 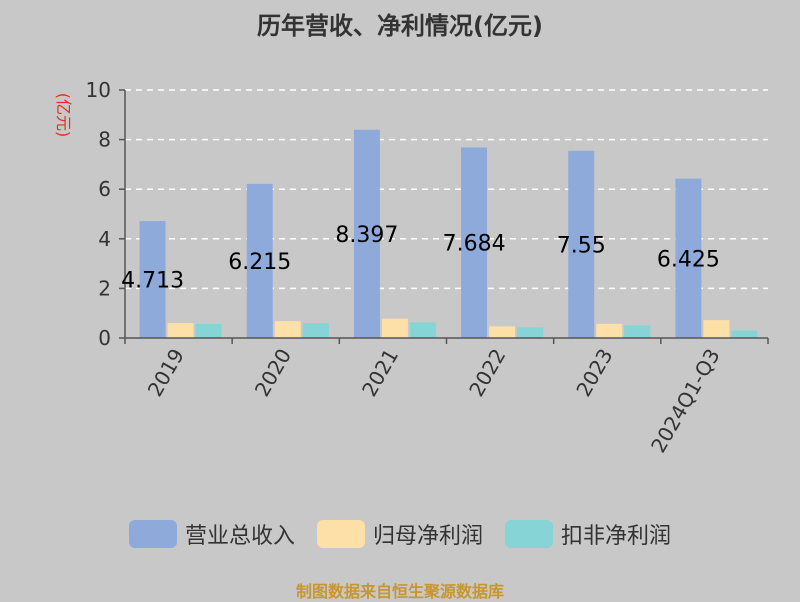 I want to click on legend-label: 扣非净利润, so click(x=616, y=536).